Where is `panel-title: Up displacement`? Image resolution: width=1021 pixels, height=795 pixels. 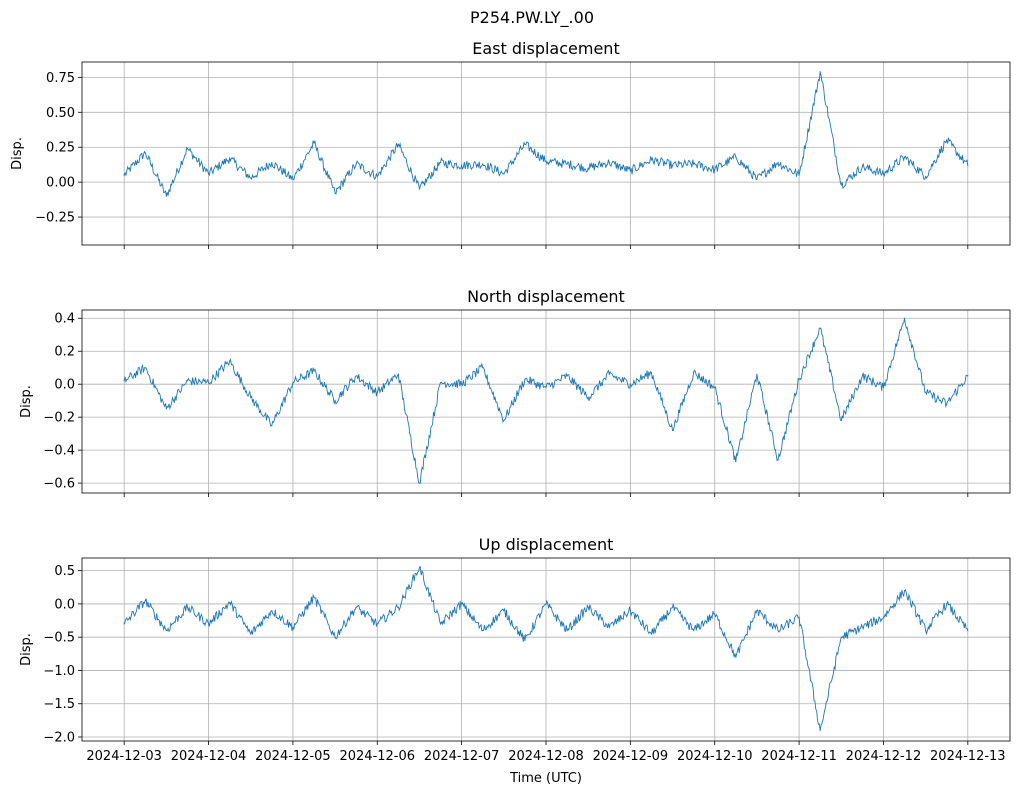 panel-title: Up displacement is located at coordinates (546, 544).